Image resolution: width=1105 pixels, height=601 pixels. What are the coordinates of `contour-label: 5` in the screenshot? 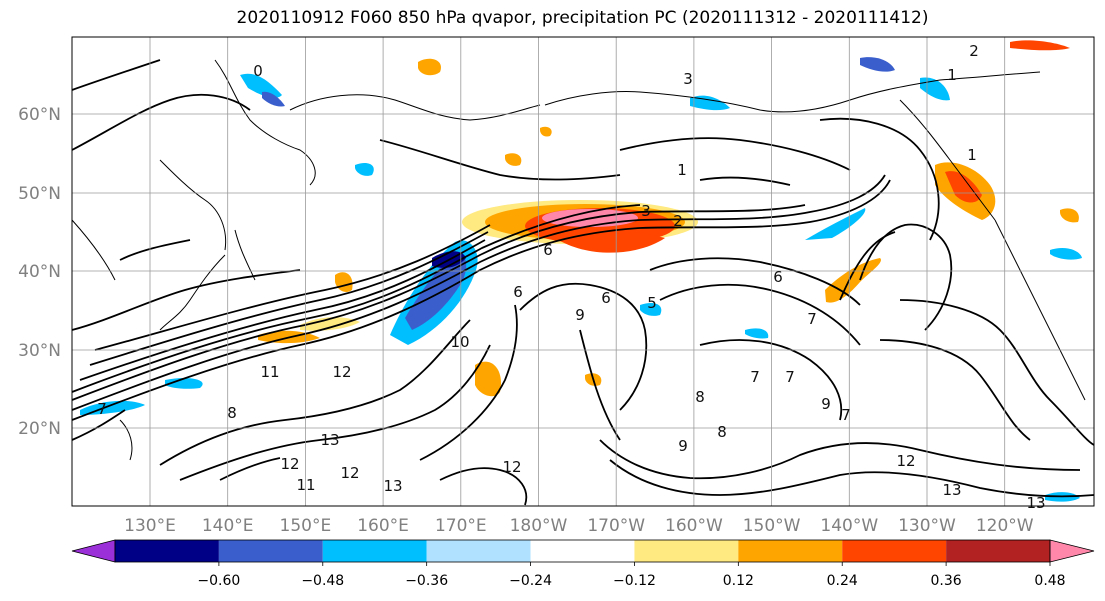 It's located at (652, 303).